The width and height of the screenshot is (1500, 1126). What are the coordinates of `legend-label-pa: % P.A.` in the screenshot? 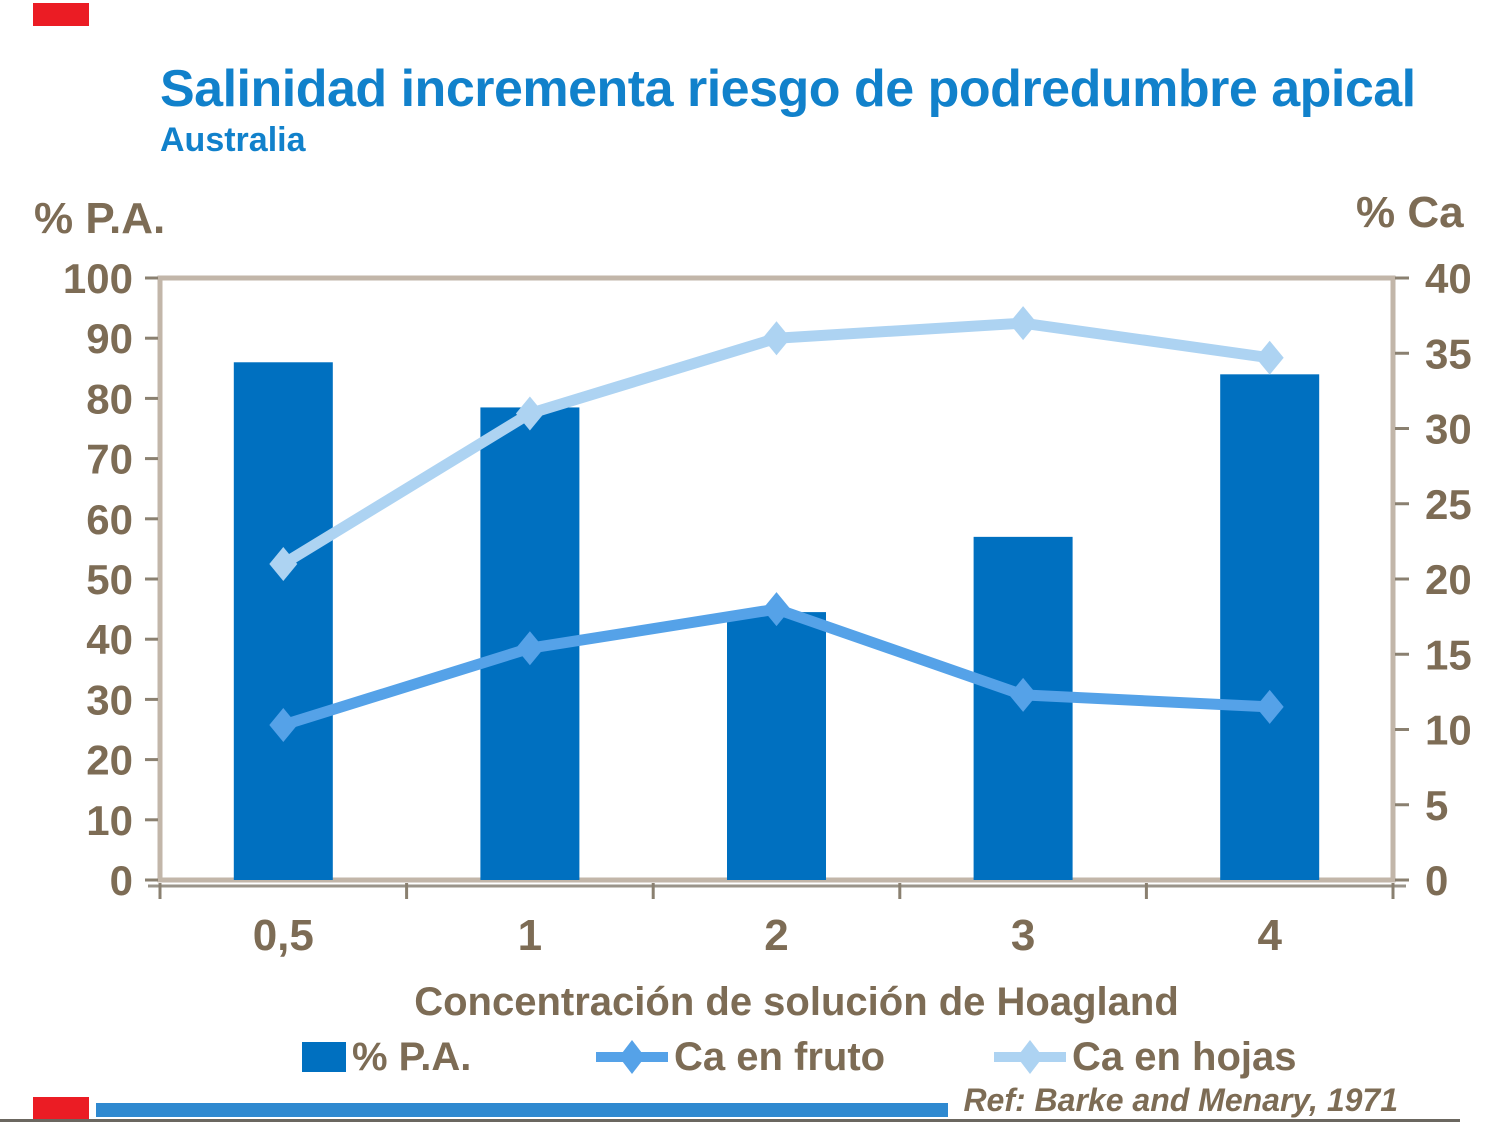 It's located at (412, 1056).